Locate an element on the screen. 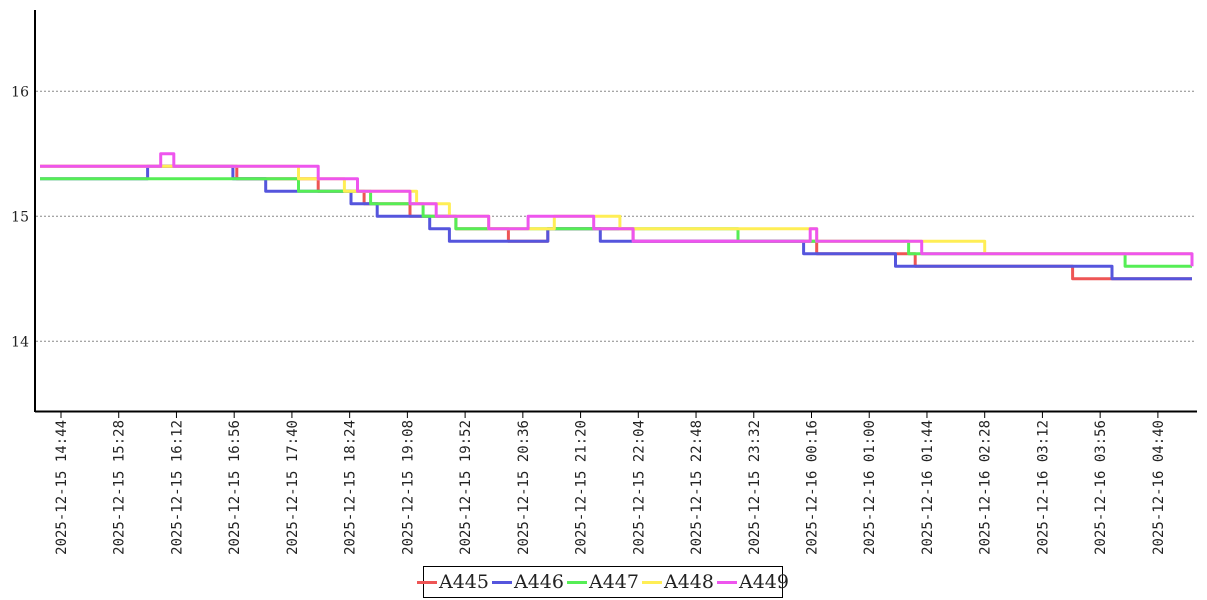 This screenshot has height=600, width=1207. x-tick-label: 2025-12-15 19:08 is located at coordinates (408, 487).